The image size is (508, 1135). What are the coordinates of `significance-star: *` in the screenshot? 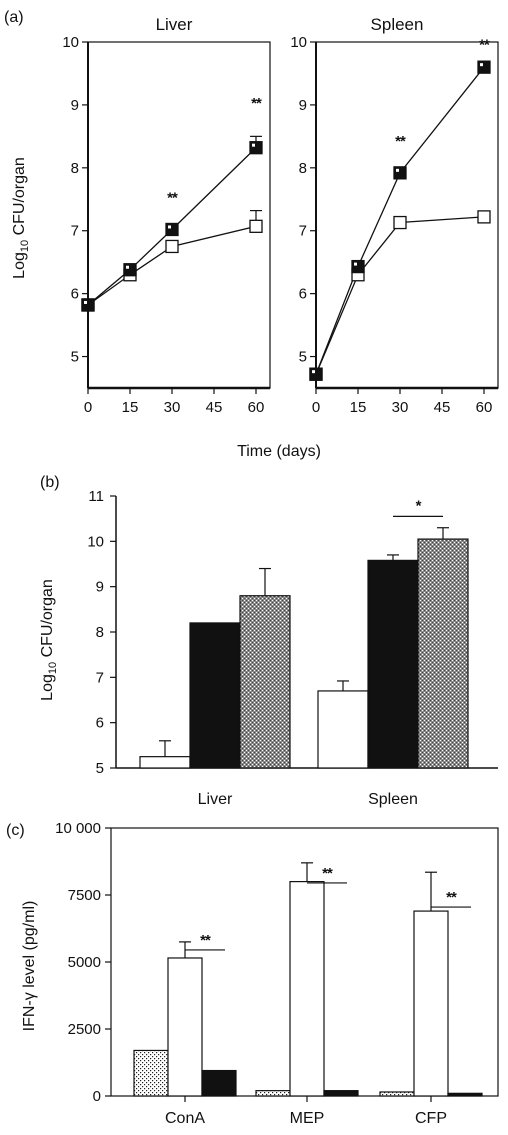 It's located at (419, 505).